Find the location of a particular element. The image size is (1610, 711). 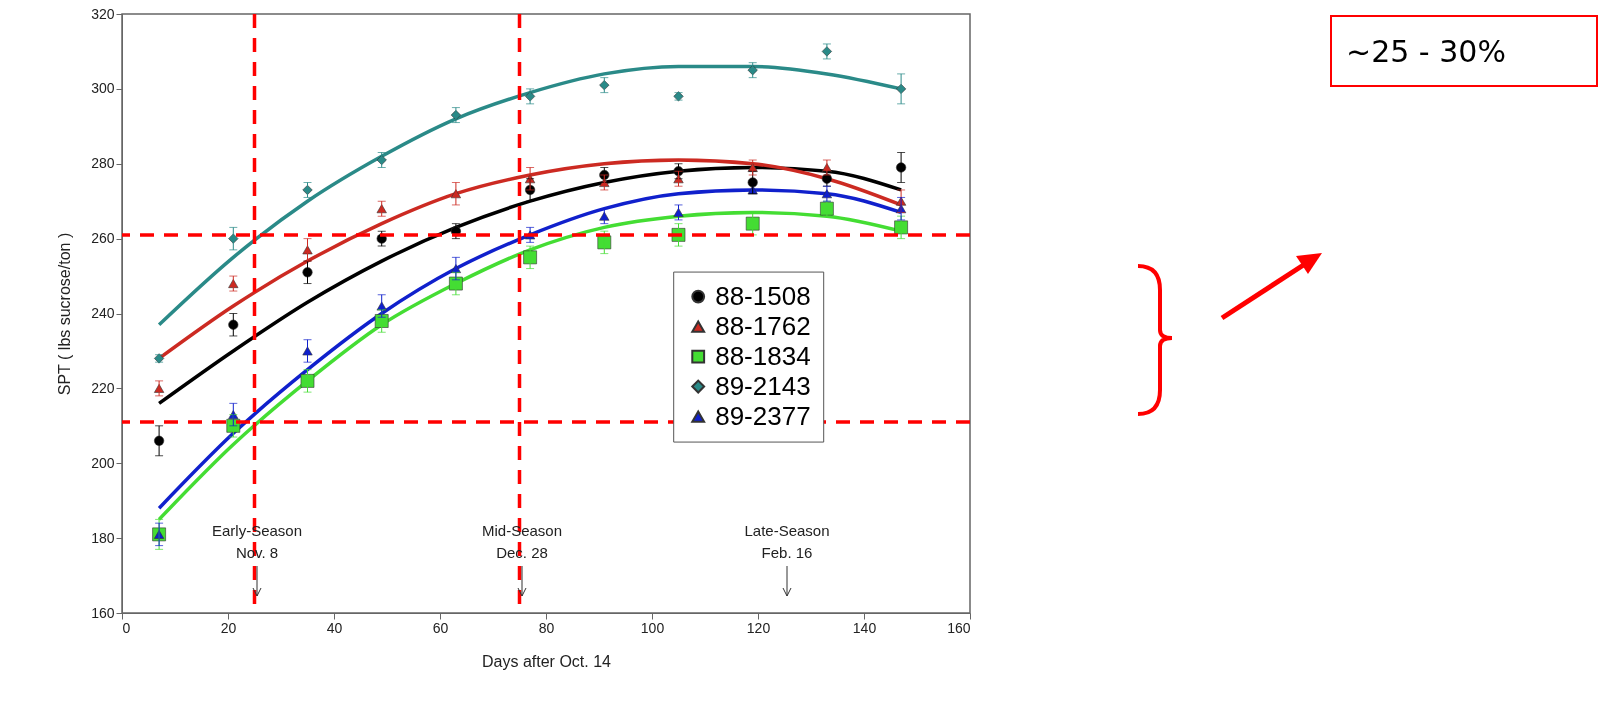

legend-label: 88-1834 is located at coordinates (763, 355).